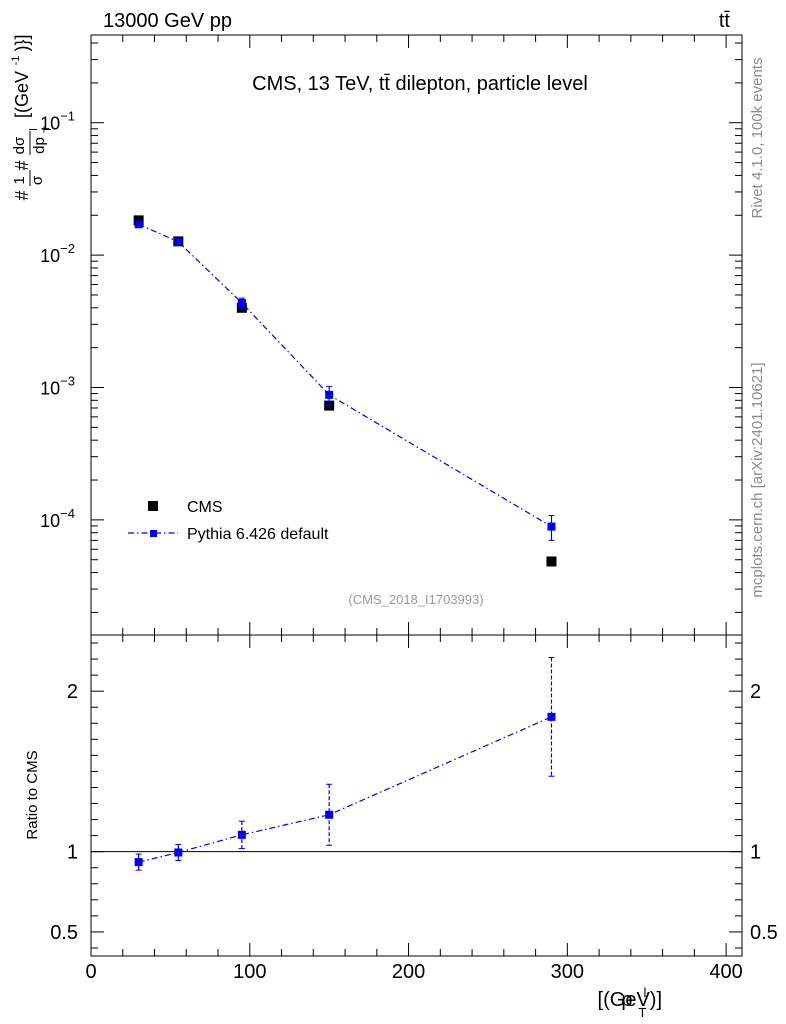 The width and height of the screenshot is (786, 1024). What do you see at coordinates (167, 21) in the screenshot?
I see `header-process-label: 13000 GeV pp` at bounding box center [167, 21].